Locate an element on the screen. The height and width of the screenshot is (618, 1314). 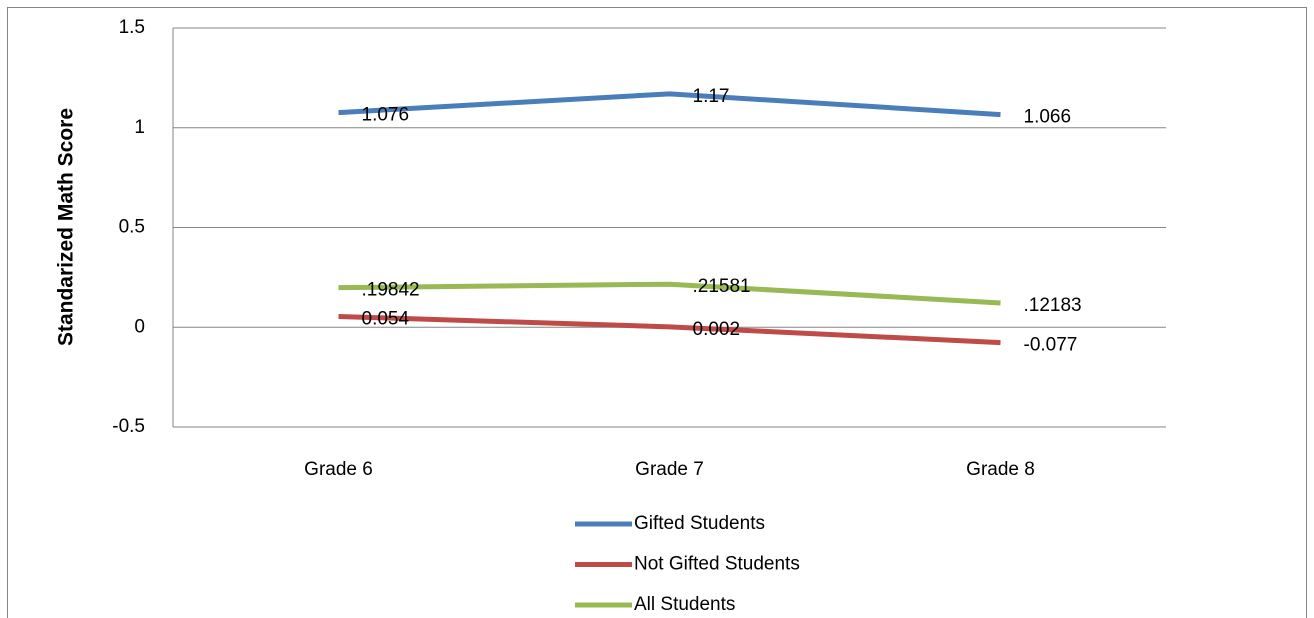
data-label: 1.17 is located at coordinates (711, 96).